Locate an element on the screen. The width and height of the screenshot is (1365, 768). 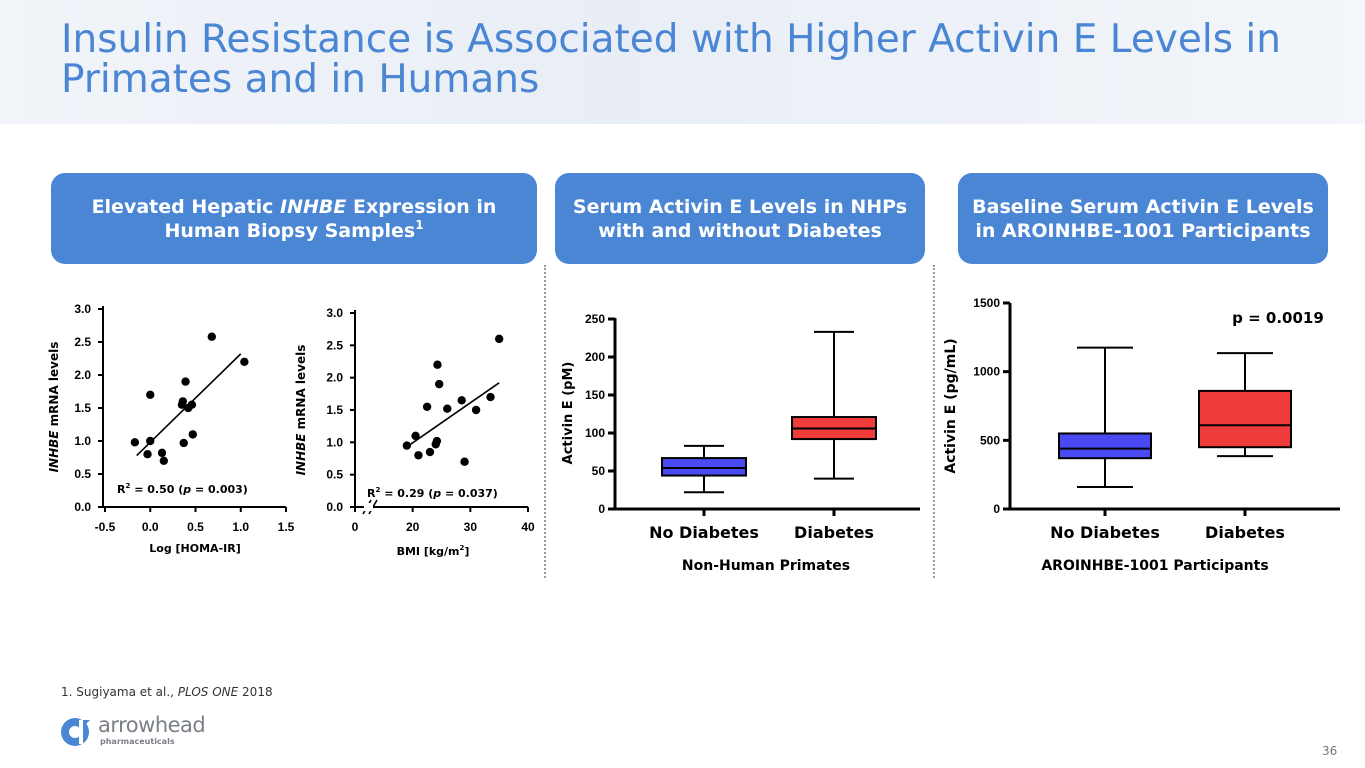
x-axis-label: Non-Human Primates is located at coordinates (766, 566).